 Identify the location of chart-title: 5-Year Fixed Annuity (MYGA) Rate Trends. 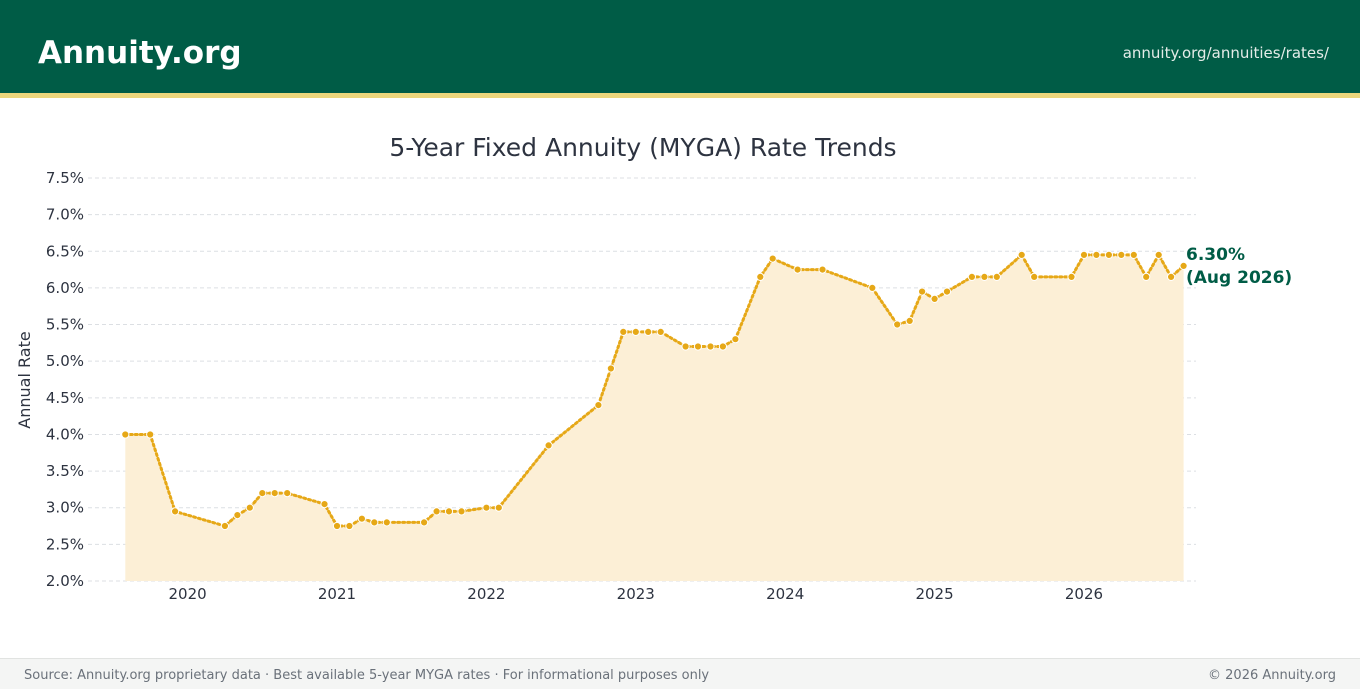
(642, 147).